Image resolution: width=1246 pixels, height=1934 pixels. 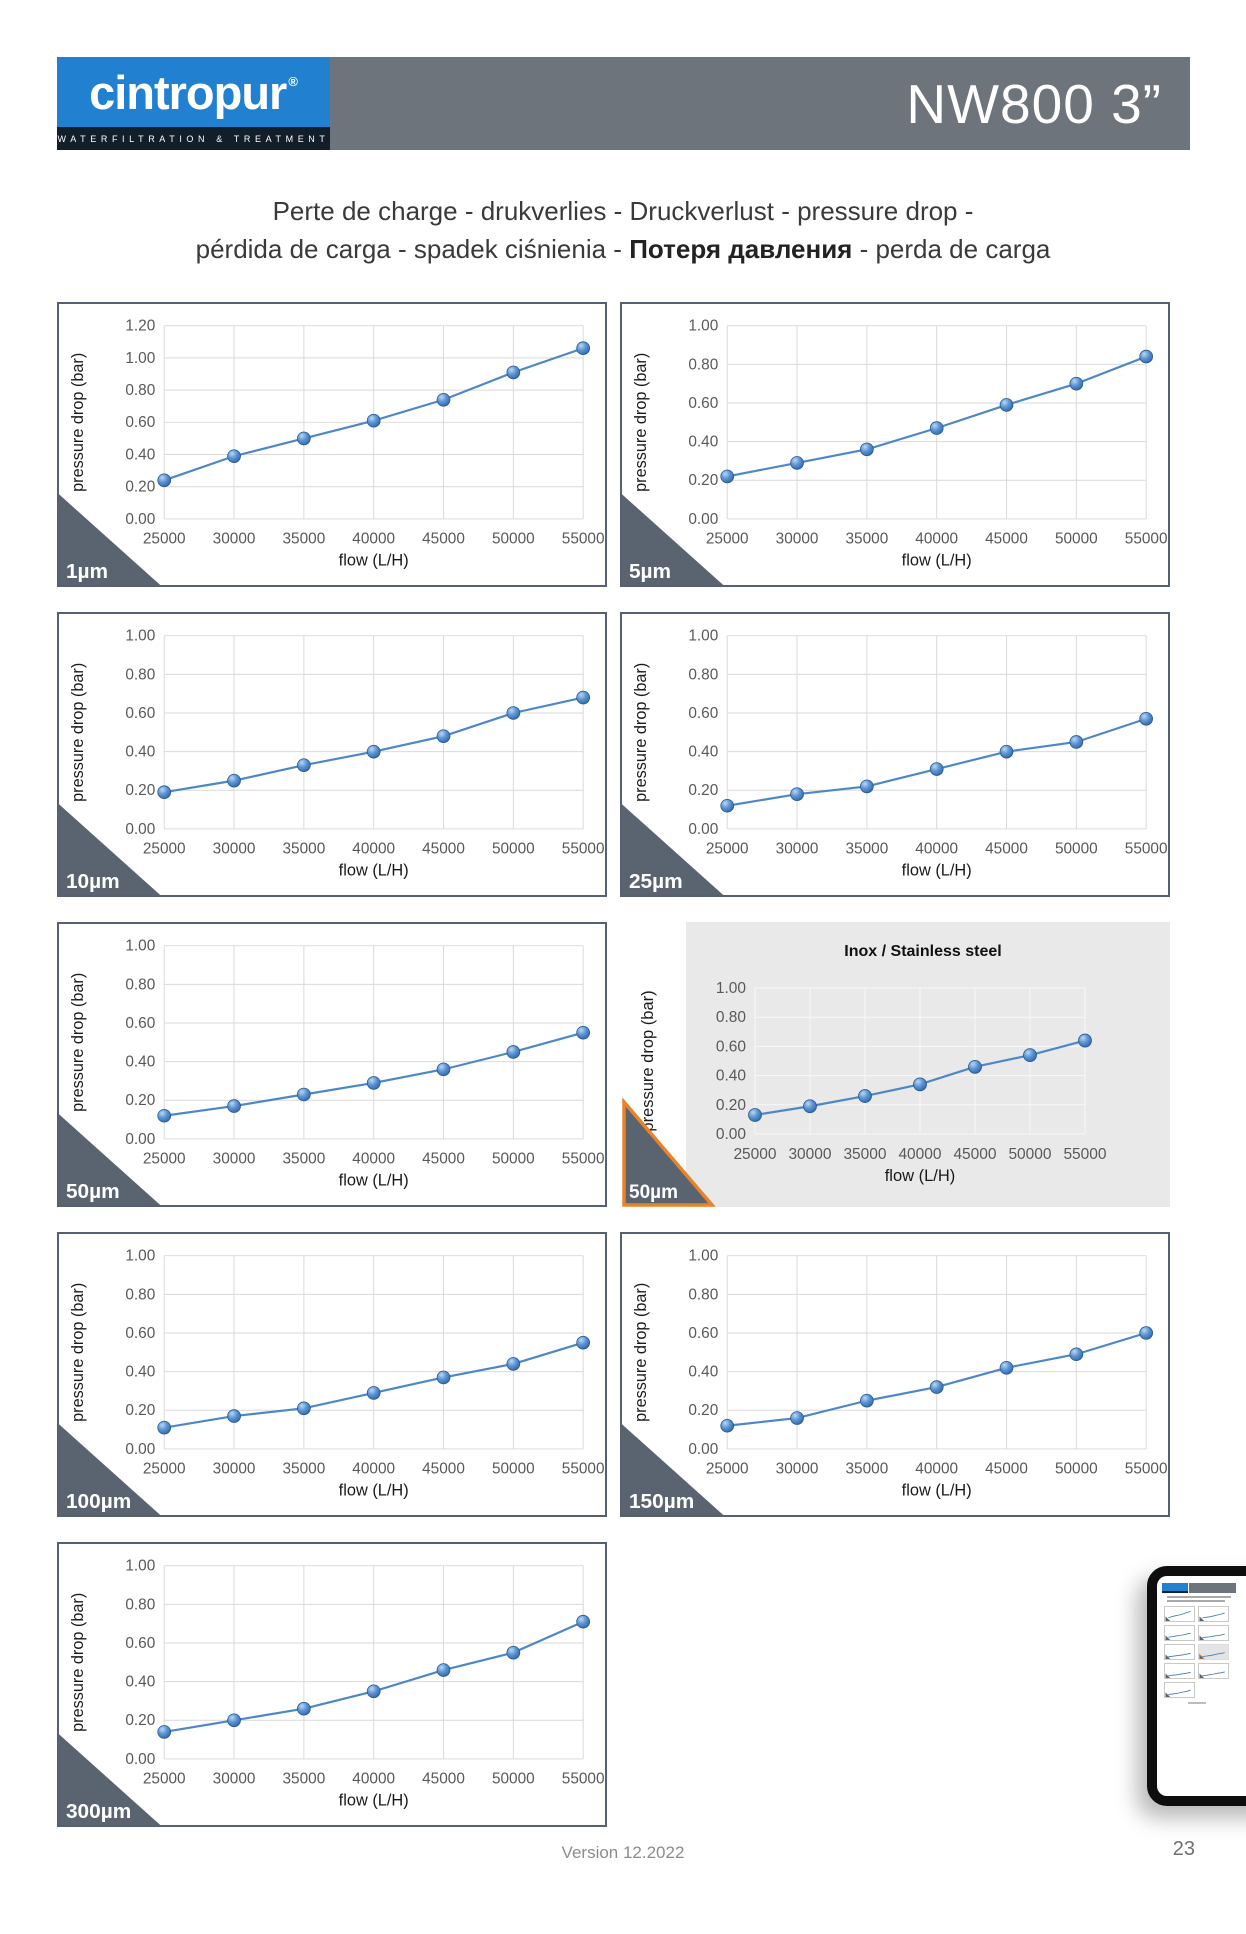 I want to click on svg-text: 1.20, so click(x=140, y=326).